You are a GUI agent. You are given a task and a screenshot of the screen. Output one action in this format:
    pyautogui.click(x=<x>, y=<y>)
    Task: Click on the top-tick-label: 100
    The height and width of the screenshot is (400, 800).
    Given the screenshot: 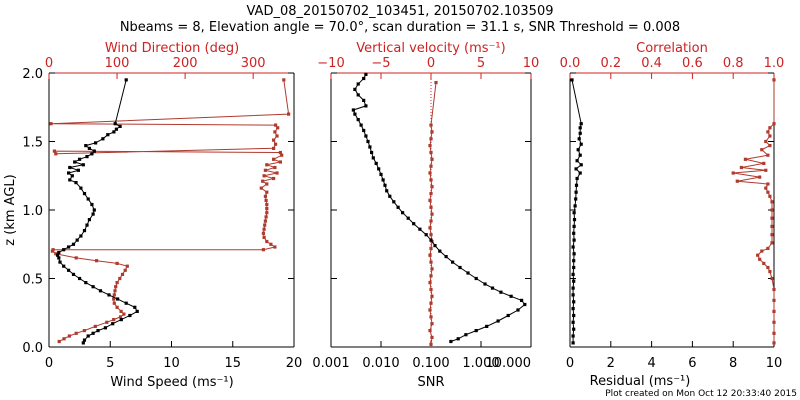 What is the action you would take?
    pyautogui.click(x=117, y=63)
    